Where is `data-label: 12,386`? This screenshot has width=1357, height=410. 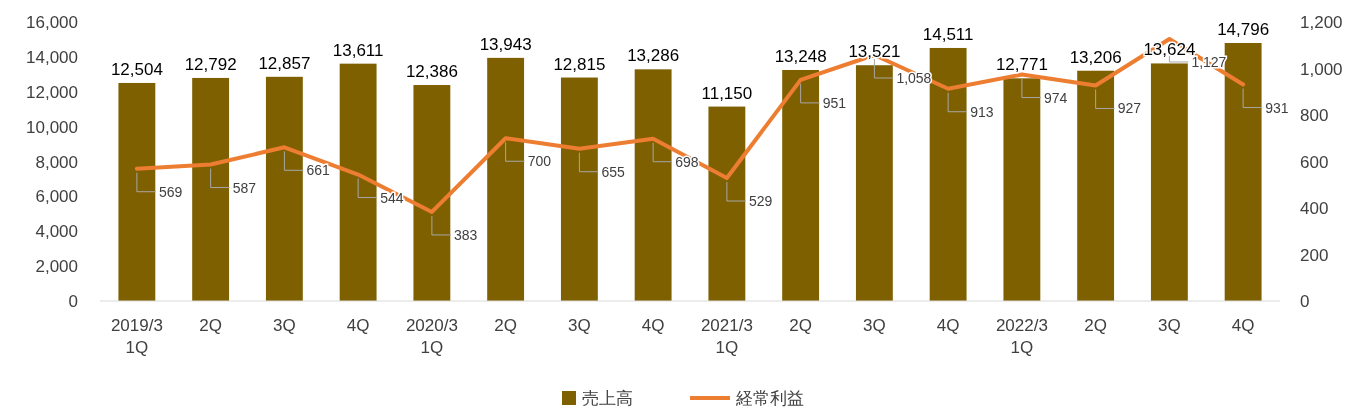 data-label: 12,386 is located at coordinates (431, 72).